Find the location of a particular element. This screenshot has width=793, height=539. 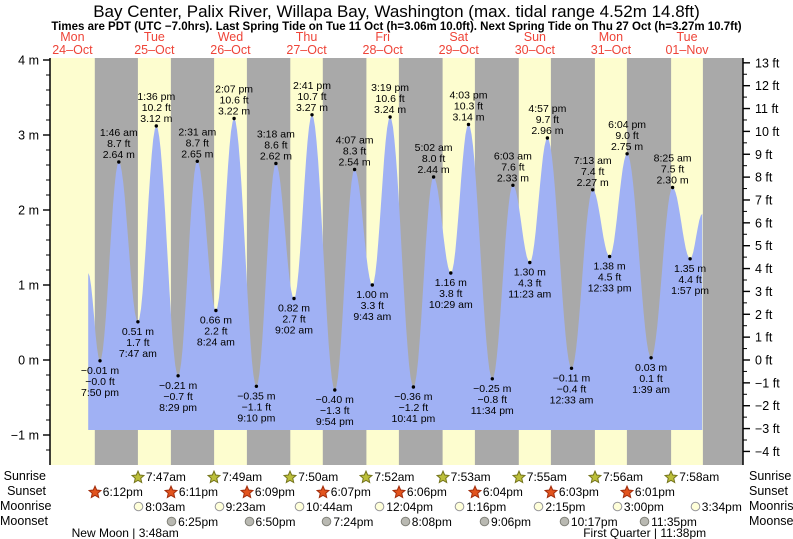

sunset-marker: 6:04pm is located at coordinates (495, 491).